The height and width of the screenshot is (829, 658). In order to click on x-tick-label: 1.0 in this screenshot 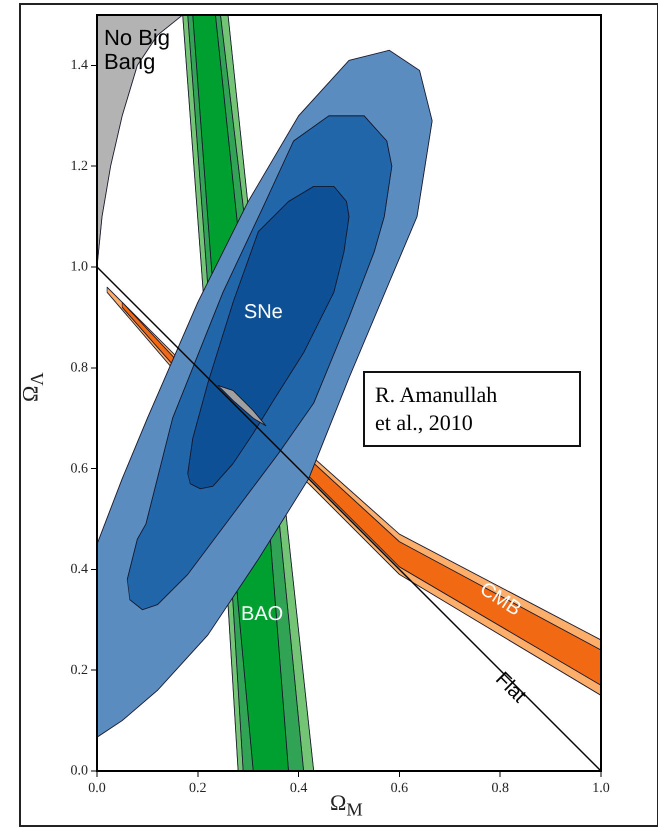, I will do `click(601, 788)`.